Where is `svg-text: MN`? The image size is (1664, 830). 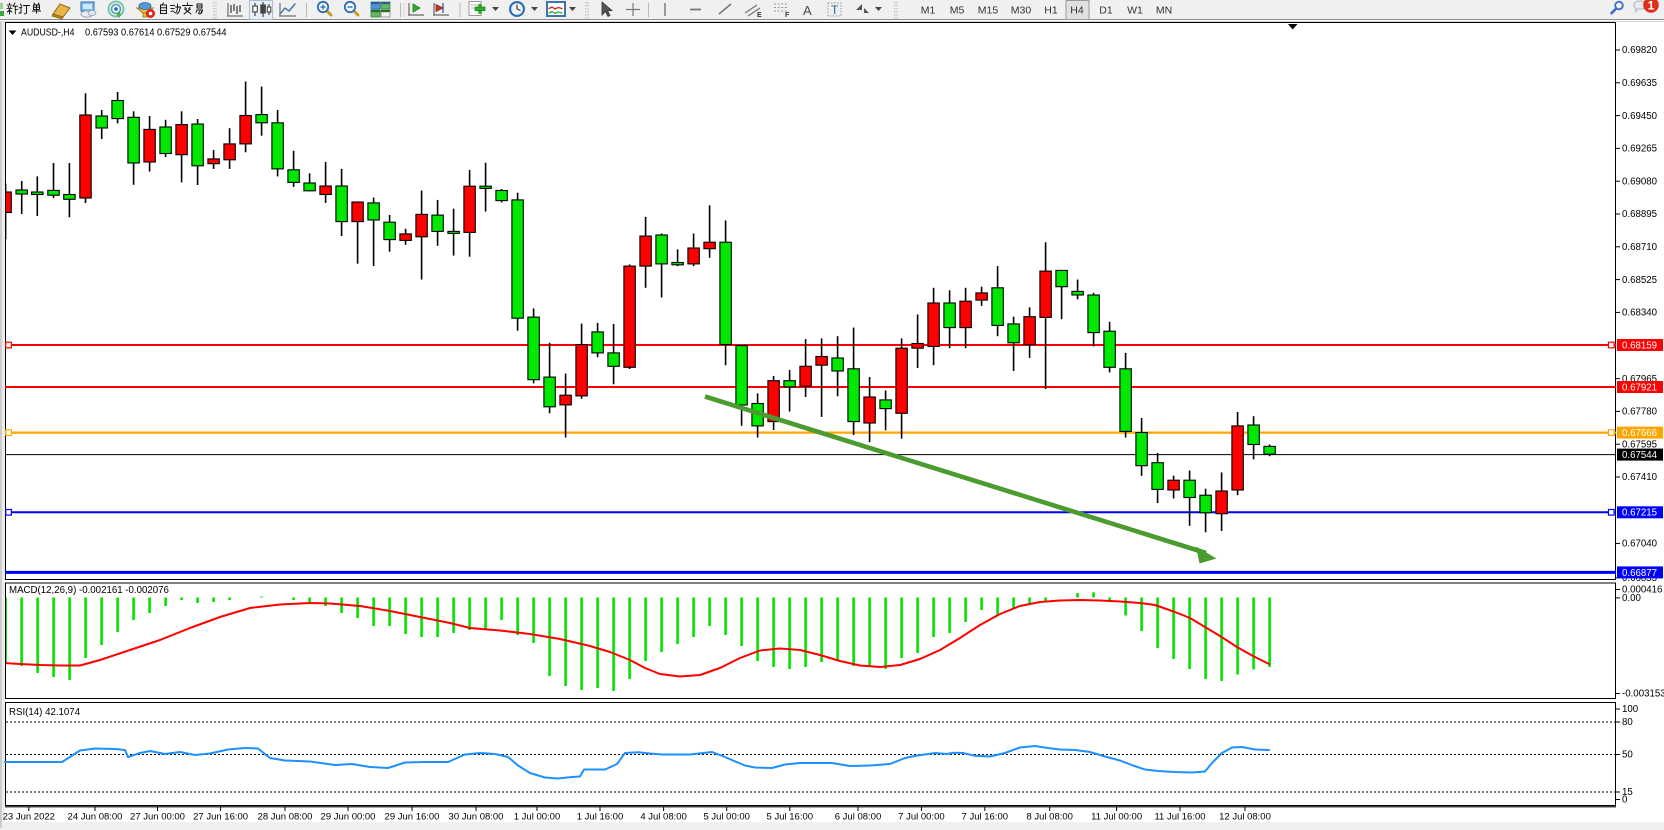 svg-text: MN is located at coordinates (1164, 11).